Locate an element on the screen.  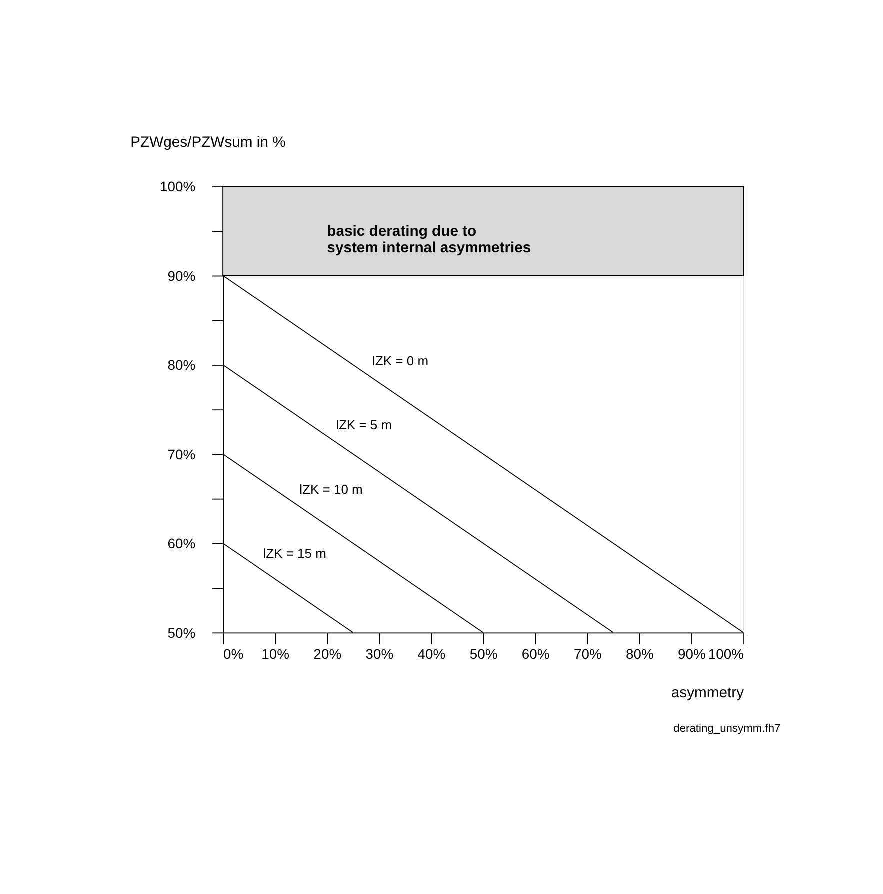
x-tick-label: 100% is located at coordinates (726, 654).